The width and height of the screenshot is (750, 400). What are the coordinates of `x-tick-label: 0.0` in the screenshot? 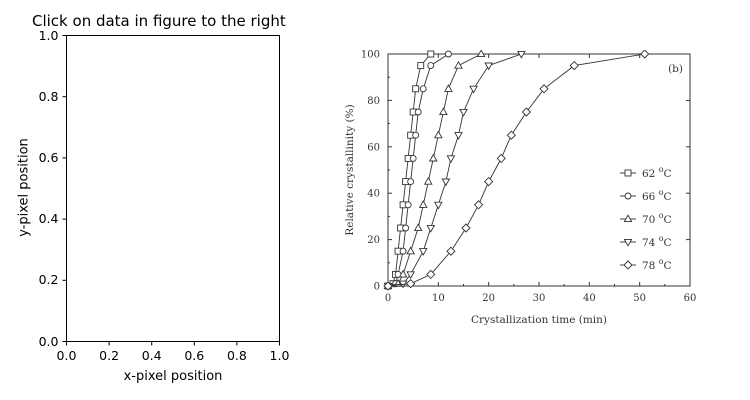 It's located at (66, 355).